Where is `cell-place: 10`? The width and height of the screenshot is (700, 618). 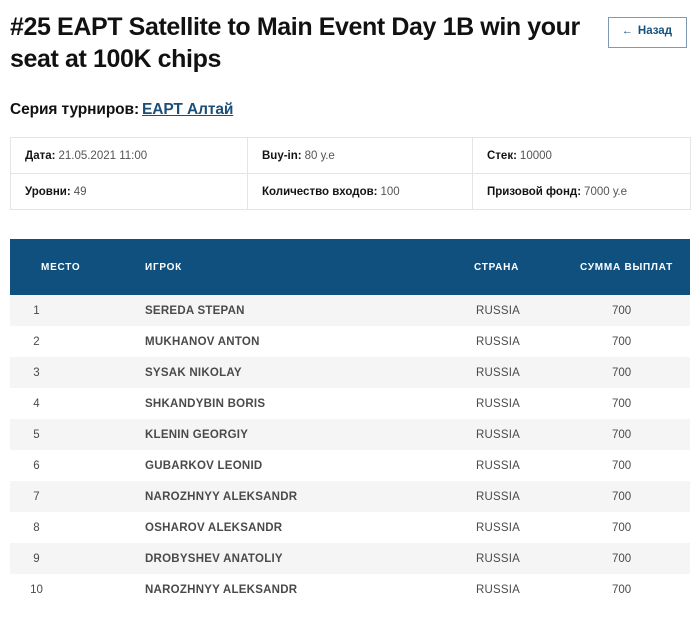
cell-place: 10 is located at coordinates (72, 589).